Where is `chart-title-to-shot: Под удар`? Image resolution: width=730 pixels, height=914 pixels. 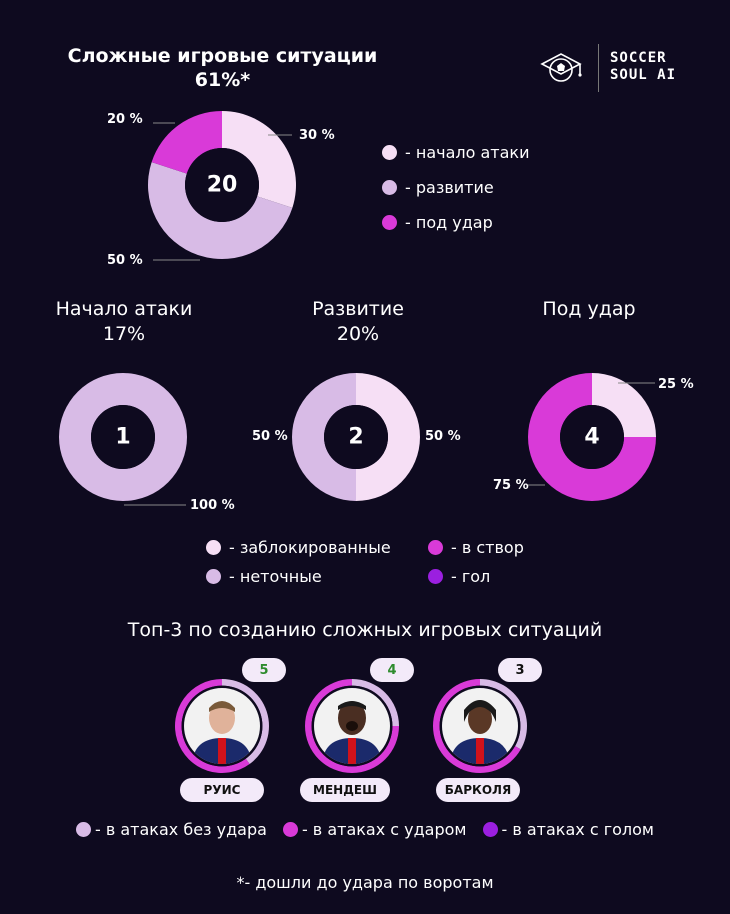 chart-title-to-shot: Под удар is located at coordinates (589, 309).